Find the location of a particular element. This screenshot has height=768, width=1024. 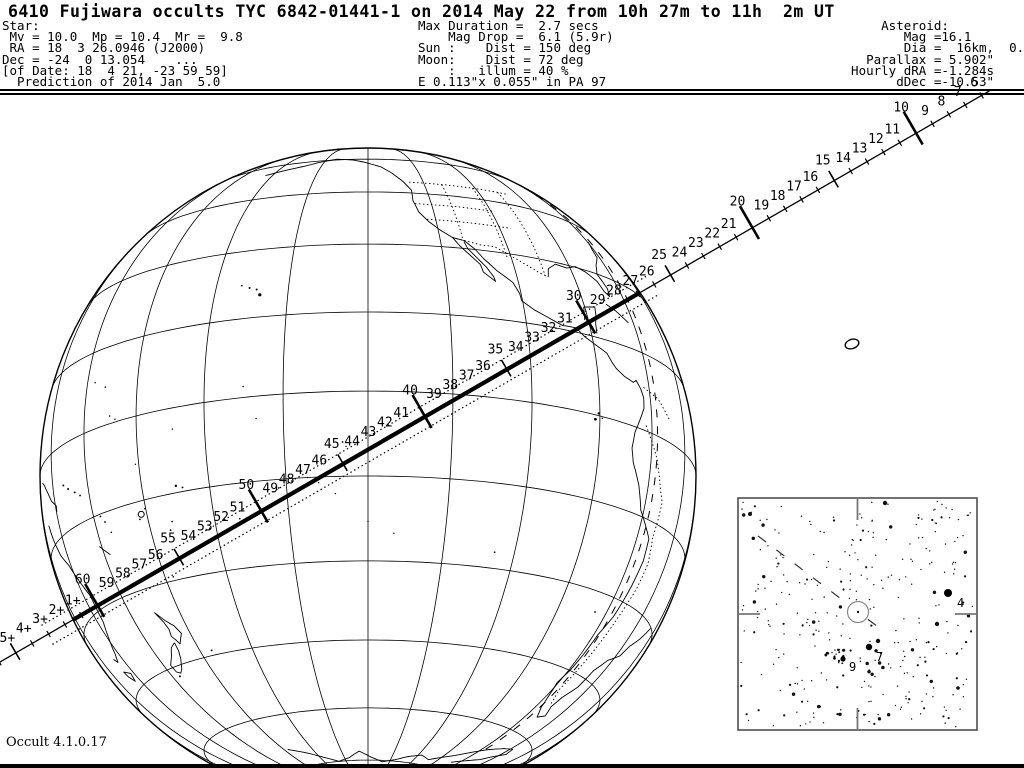

svg-text: 51 is located at coordinates (238, 508).